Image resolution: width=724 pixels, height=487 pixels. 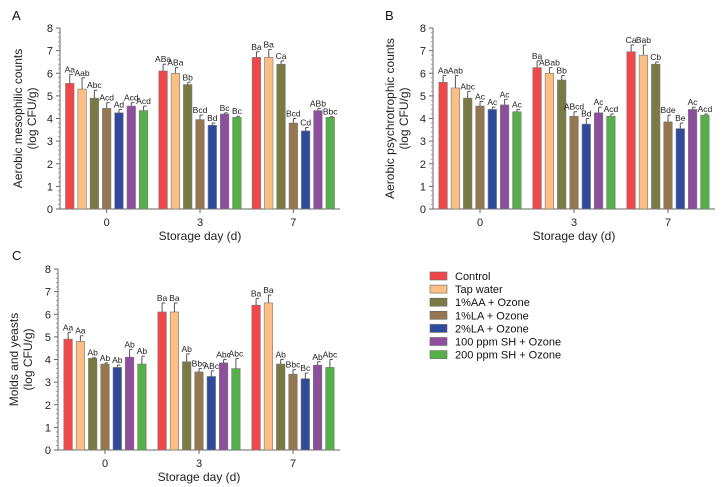 What do you see at coordinates (32, 118) in the screenshot?
I see `y-axis-label-units: (log CFU/g)` at bounding box center [32, 118].